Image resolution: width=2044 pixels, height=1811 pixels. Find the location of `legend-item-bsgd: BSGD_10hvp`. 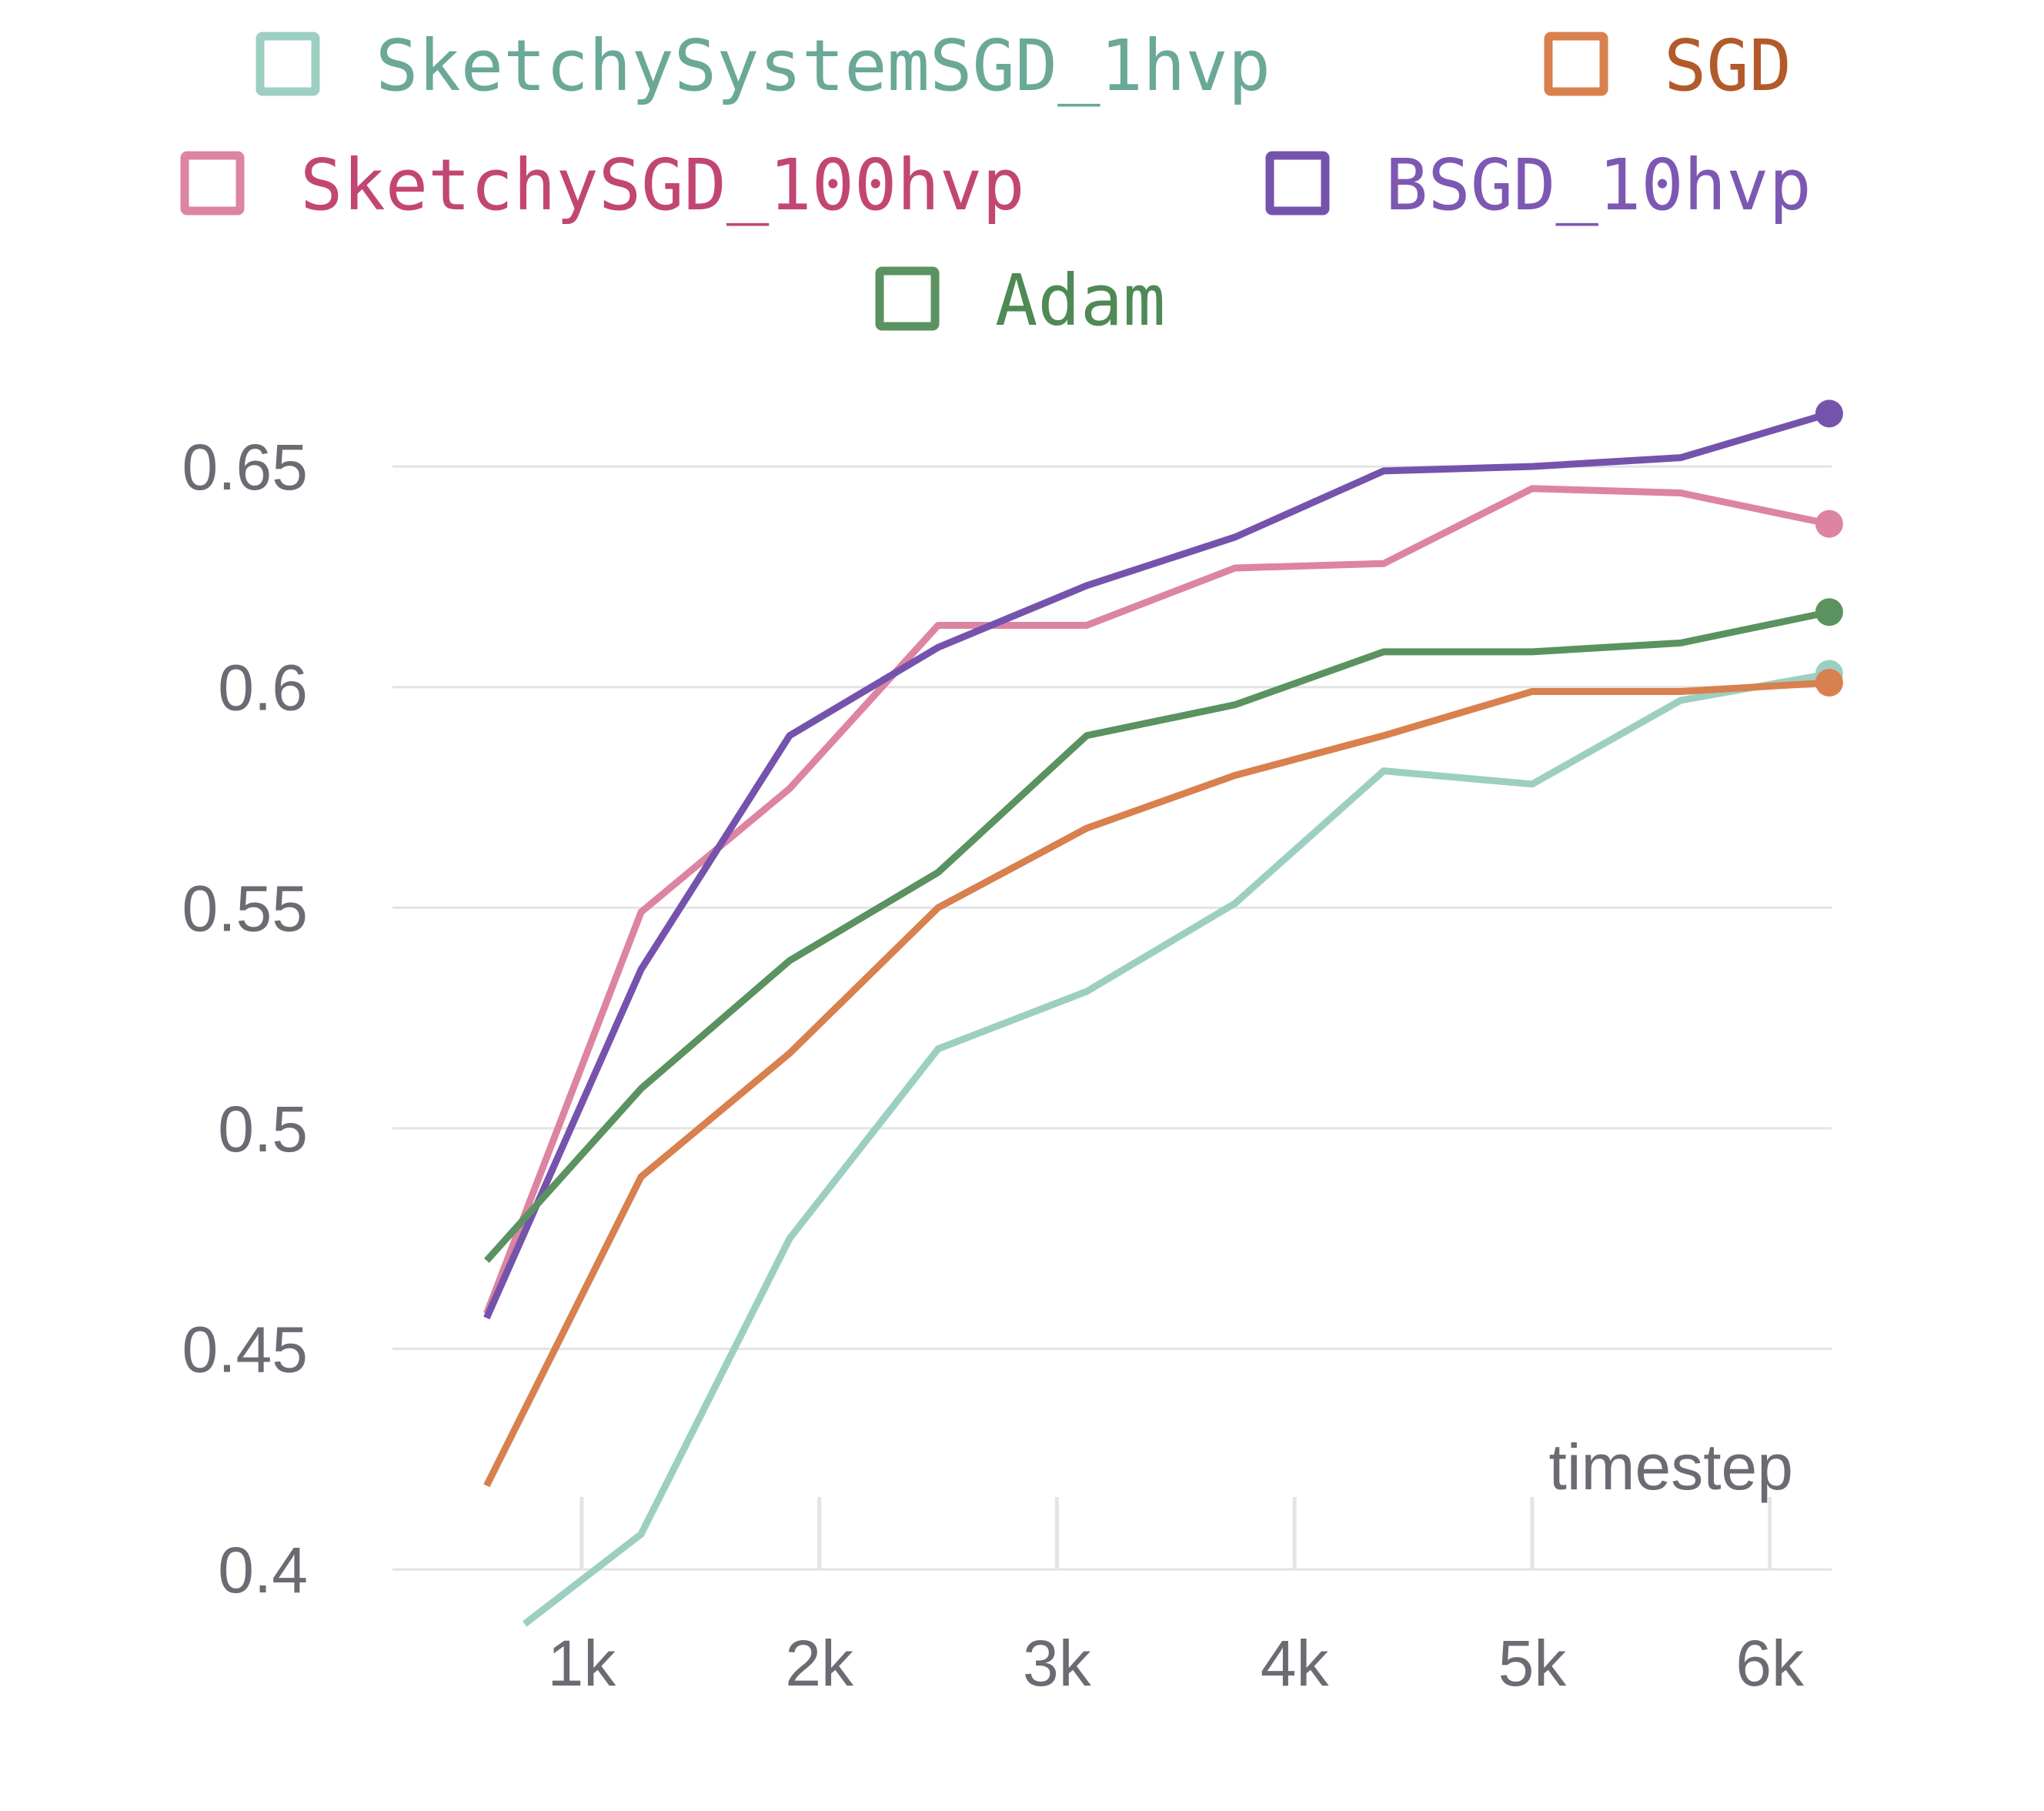

legend-item-bsgd: BSGD_10hvp is located at coordinates (1538, 185).